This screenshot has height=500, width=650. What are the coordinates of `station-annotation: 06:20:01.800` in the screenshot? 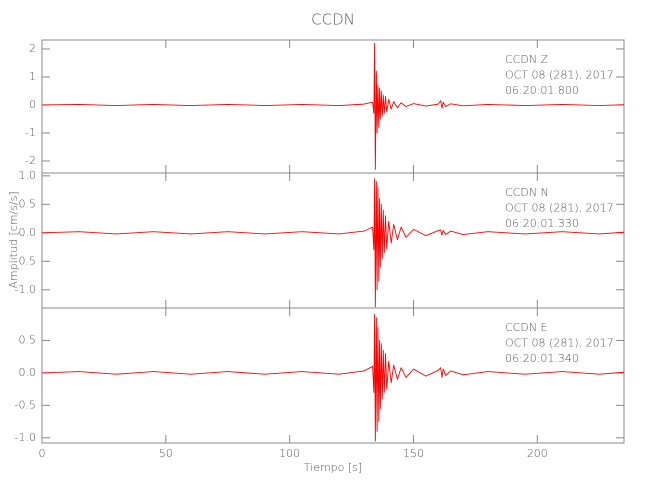 It's located at (542, 90).